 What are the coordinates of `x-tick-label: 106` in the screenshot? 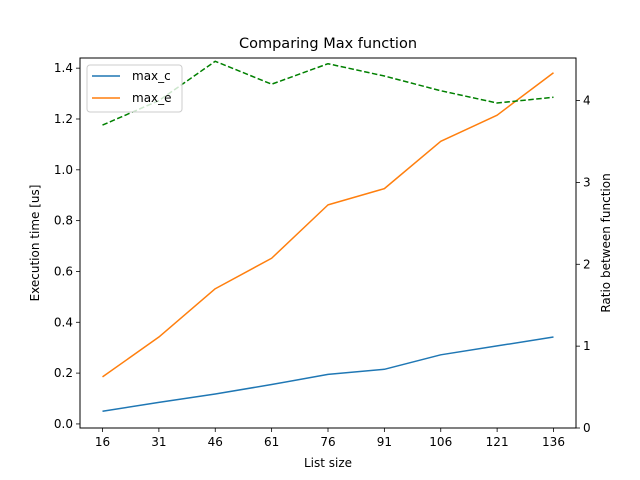 It's located at (440, 442).